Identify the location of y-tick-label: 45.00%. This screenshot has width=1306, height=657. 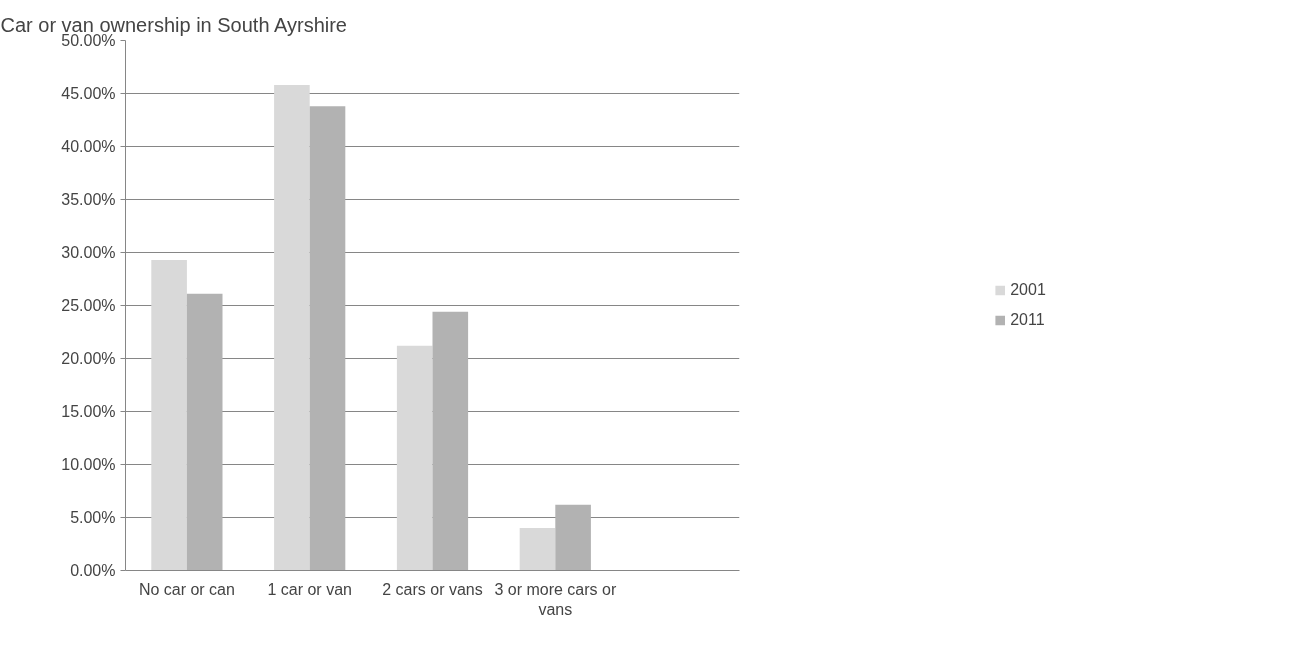
(88, 93).